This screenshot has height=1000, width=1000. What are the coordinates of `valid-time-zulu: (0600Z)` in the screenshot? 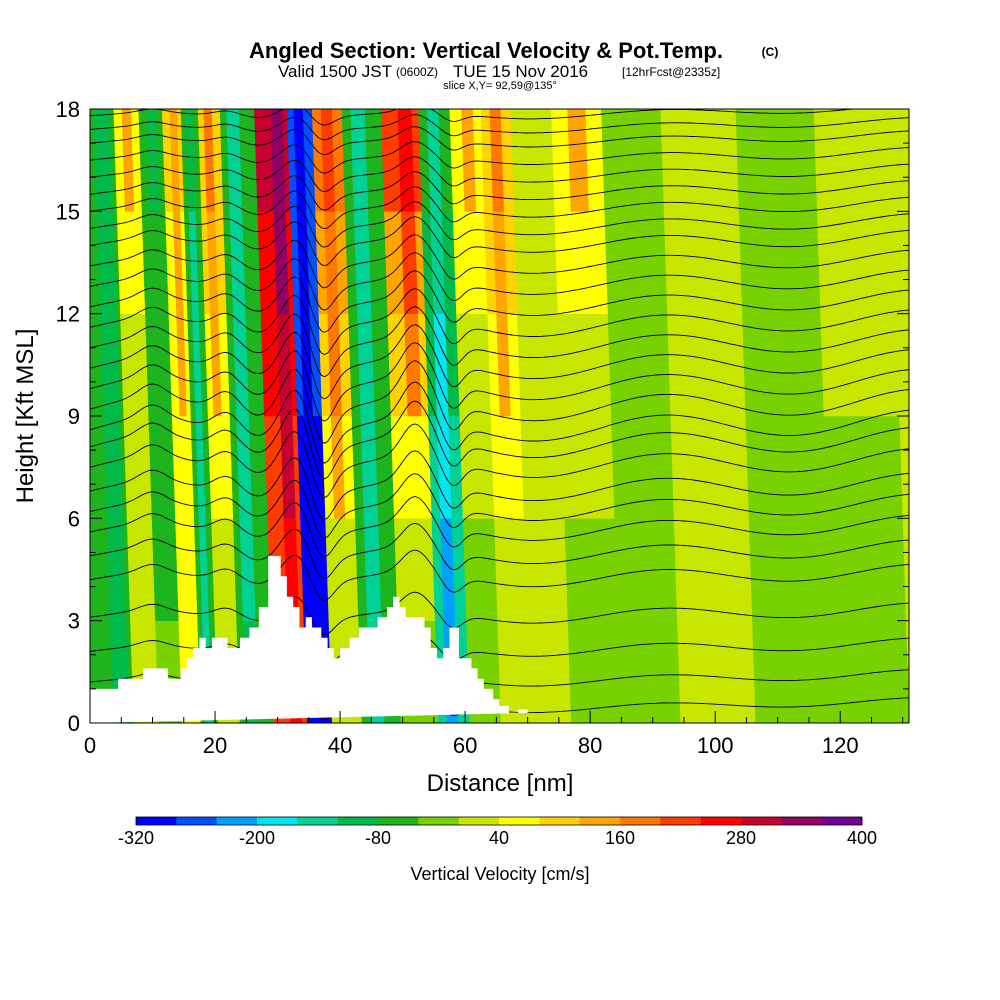 It's located at (417, 72).